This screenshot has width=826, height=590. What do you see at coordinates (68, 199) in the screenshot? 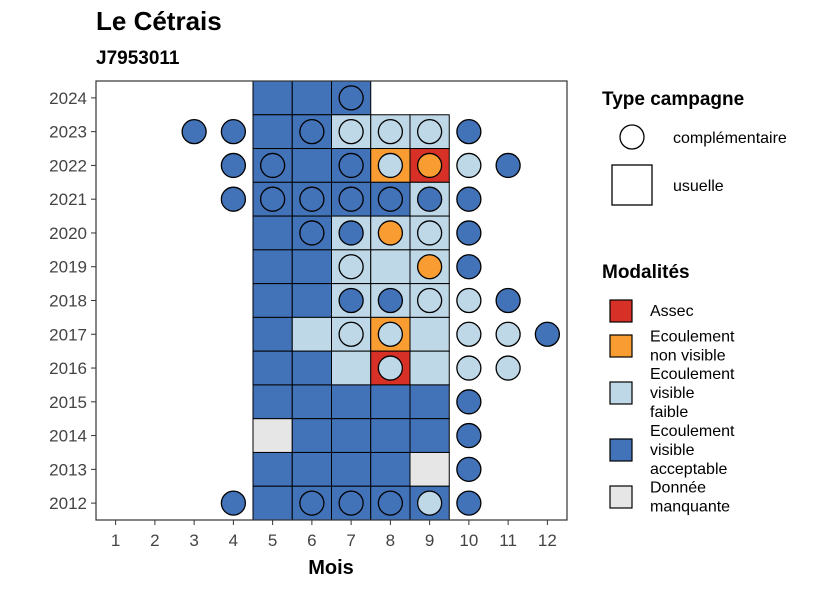
I see `y-tick-label: 2021` at bounding box center [68, 199].